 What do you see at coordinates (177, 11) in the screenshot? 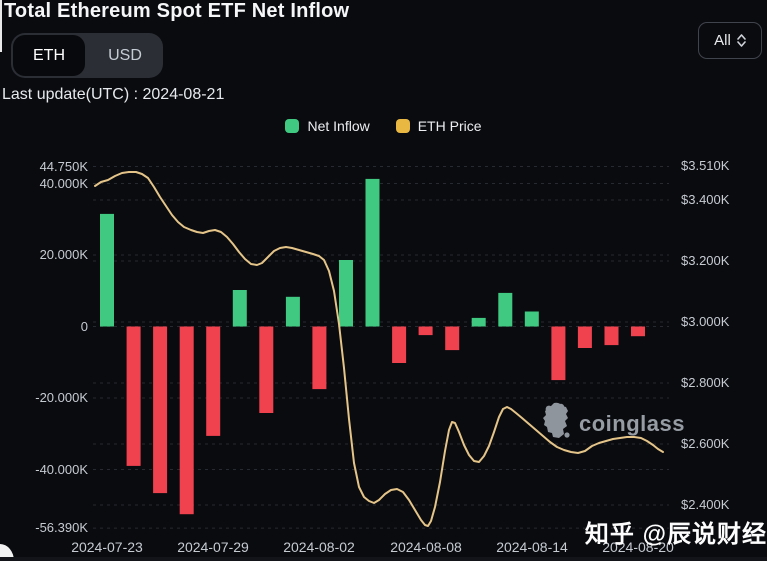
I see `page-title: Total Ethereum Spot ETF Net Inflow` at bounding box center [177, 11].